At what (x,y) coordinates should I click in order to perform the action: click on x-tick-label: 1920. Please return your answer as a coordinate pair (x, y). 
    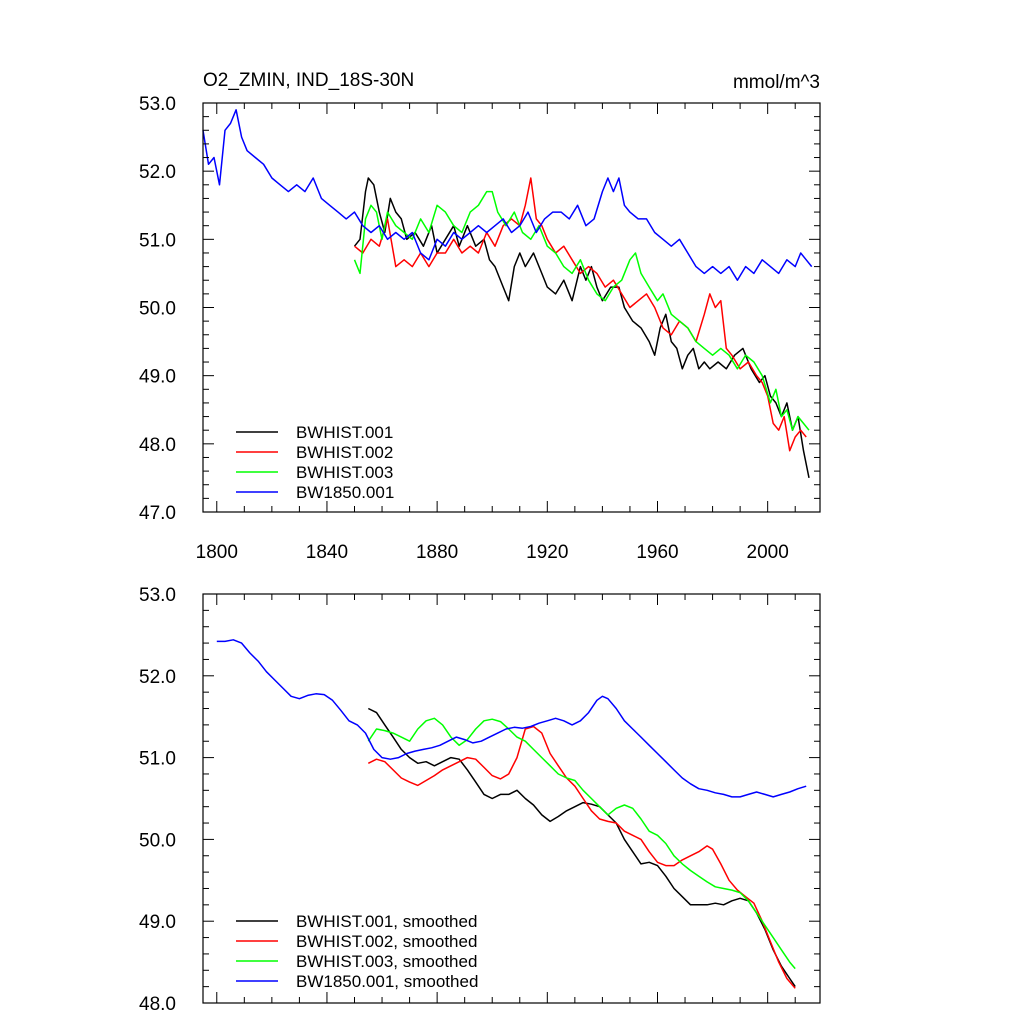
    Looking at the image, I should click on (547, 552).